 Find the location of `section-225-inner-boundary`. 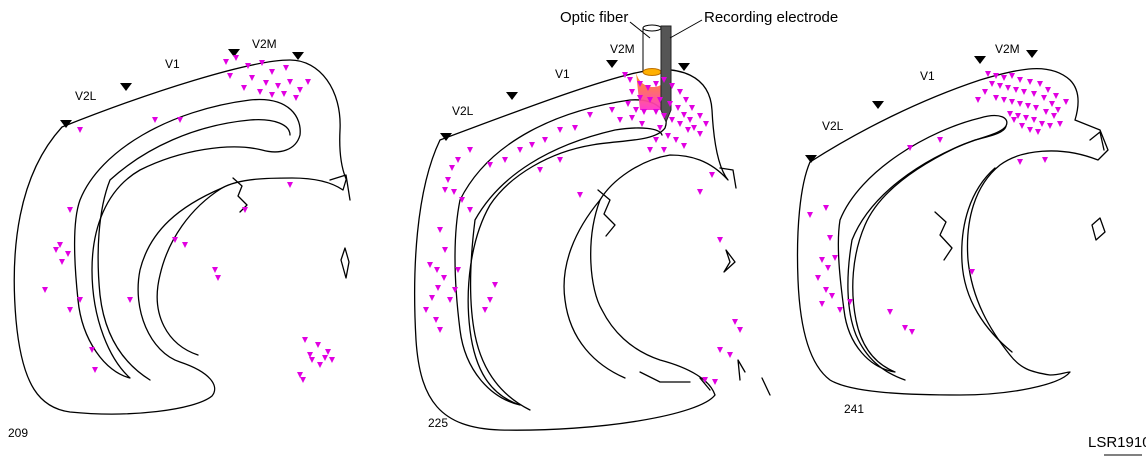

section-225-inner-boundary is located at coordinates (566, 269).